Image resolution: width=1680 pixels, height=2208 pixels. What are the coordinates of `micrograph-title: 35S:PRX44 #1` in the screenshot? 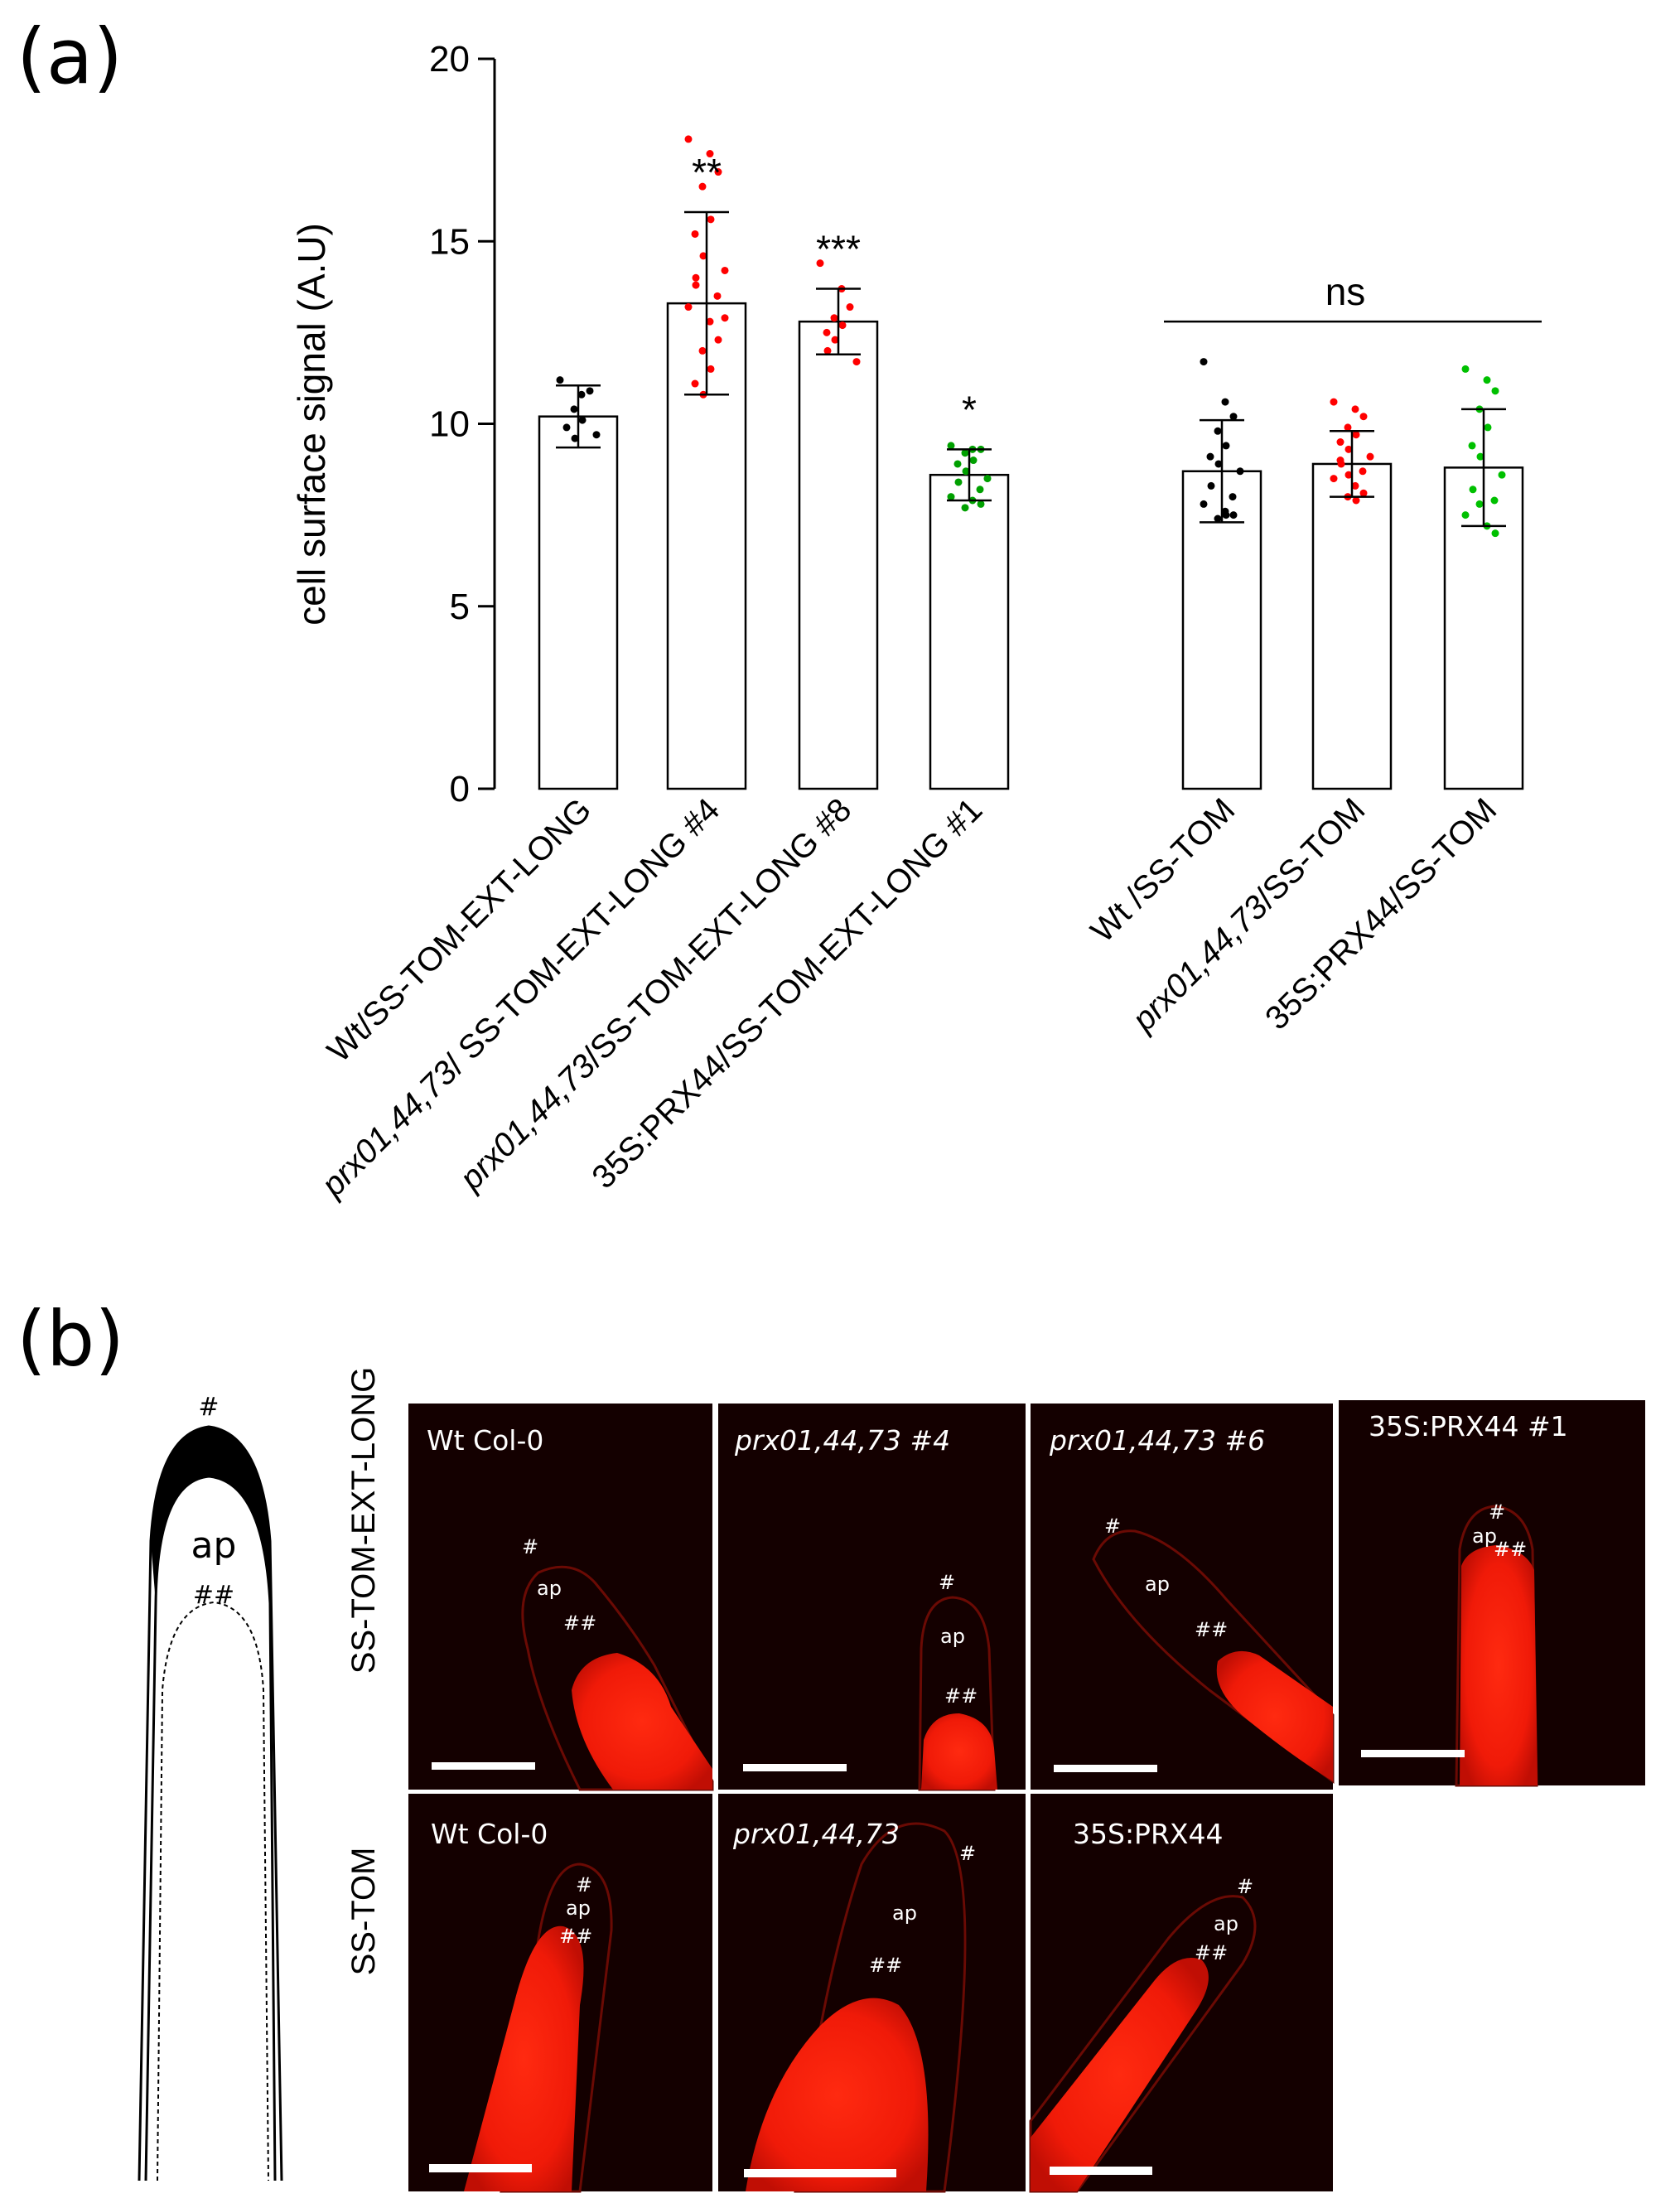 It's located at (1468, 1426).